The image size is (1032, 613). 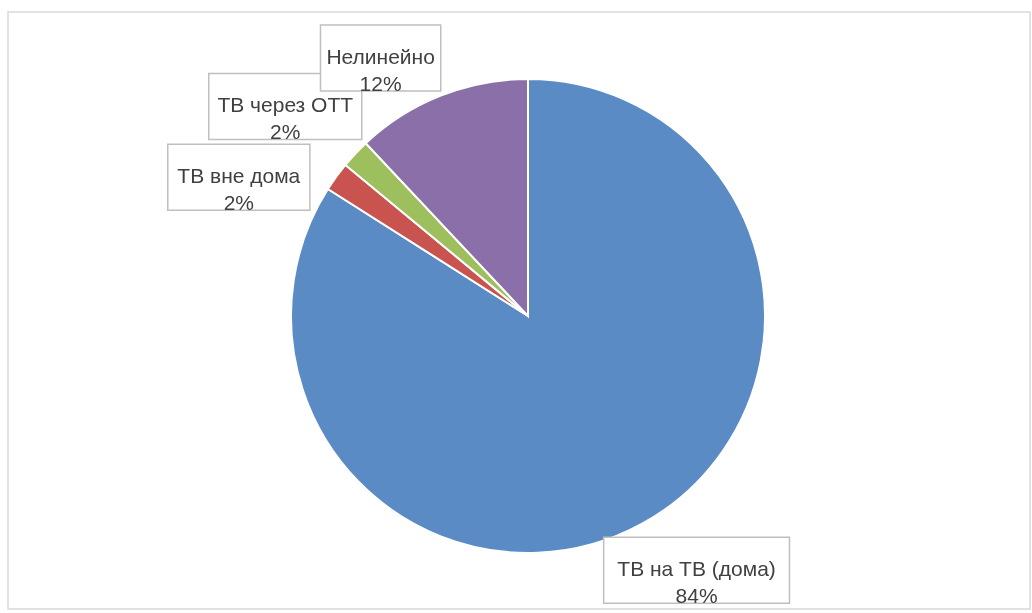 What do you see at coordinates (285, 105) in the screenshot?
I see `slice-label: ТВ через OTT` at bounding box center [285, 105].